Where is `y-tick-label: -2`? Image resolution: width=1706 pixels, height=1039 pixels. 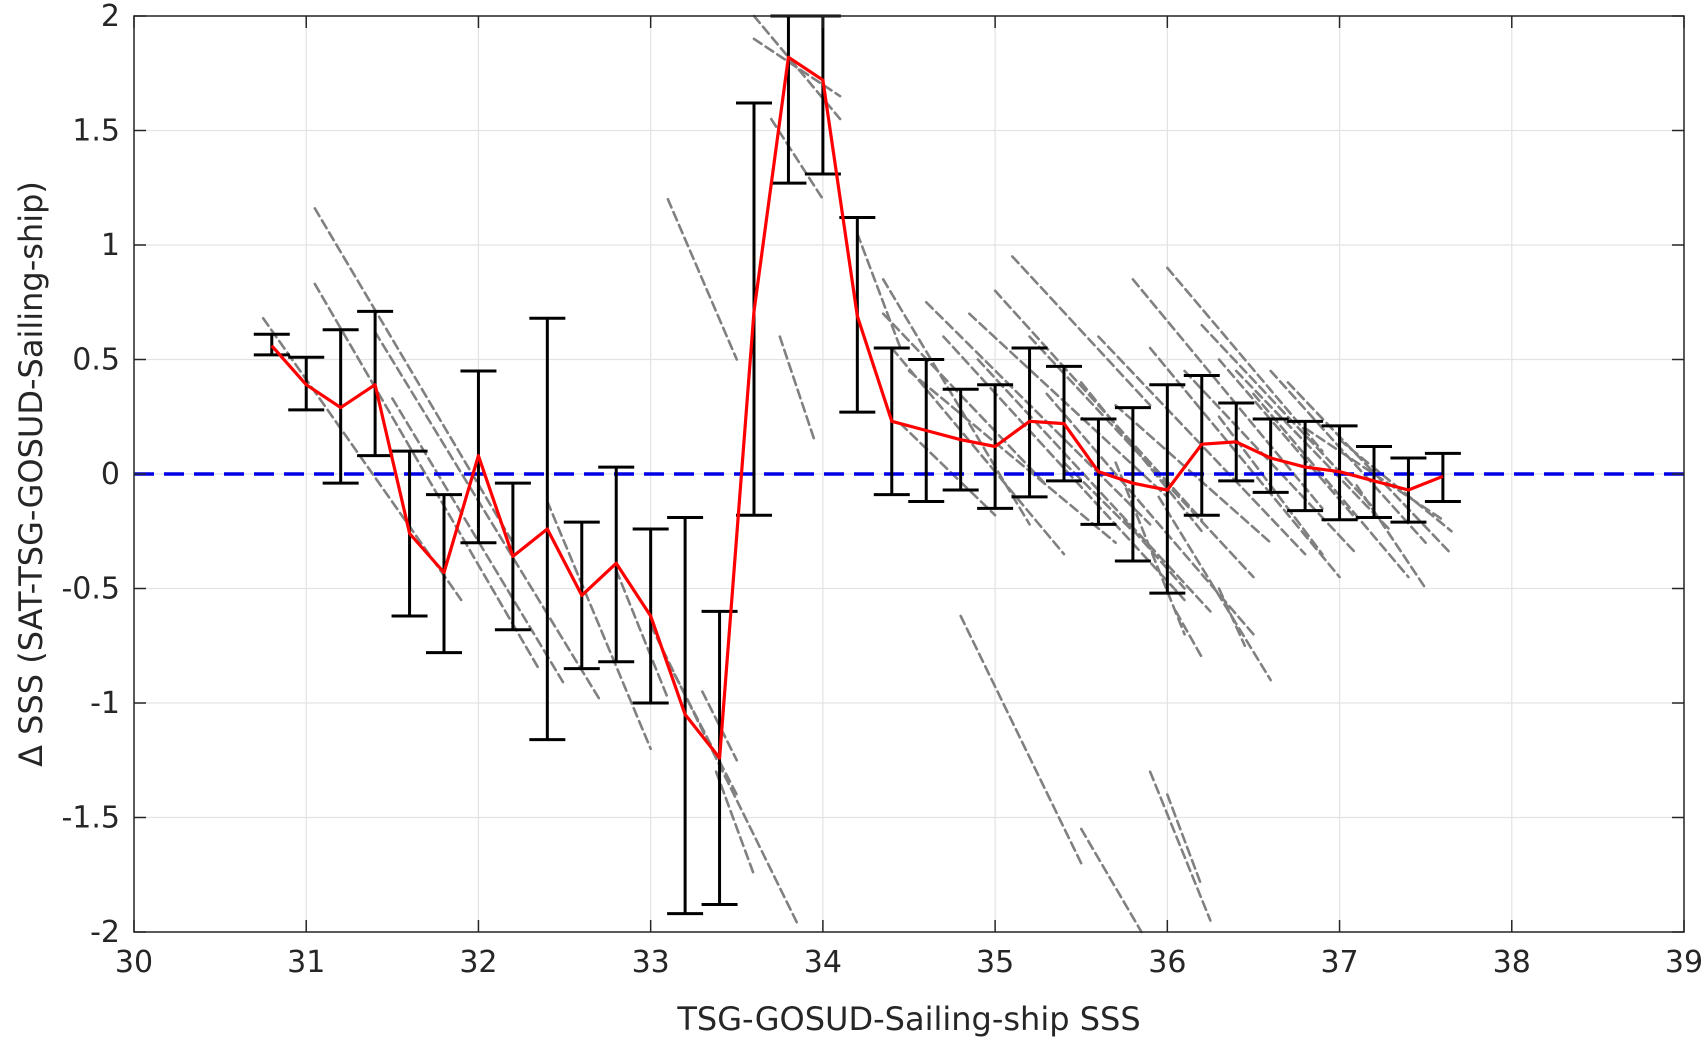
y-tick-label: -2 is located at coordinates (105, 932).